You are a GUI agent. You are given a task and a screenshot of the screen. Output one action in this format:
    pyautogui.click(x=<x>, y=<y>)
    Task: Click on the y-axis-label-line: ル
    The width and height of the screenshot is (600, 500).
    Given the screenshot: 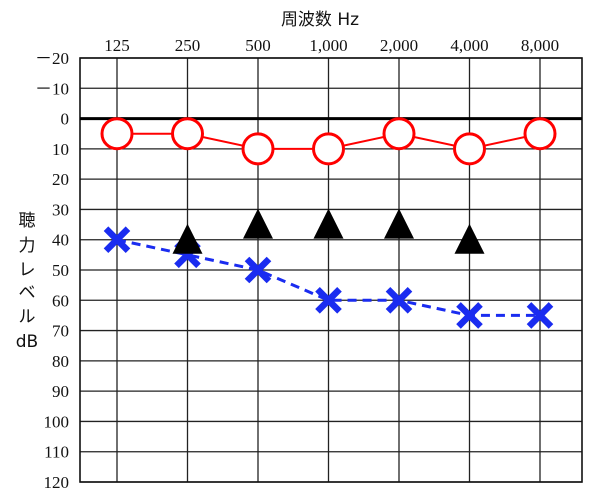 What is the action you would take?
    pyautogui.click(x=27, y=317)
    